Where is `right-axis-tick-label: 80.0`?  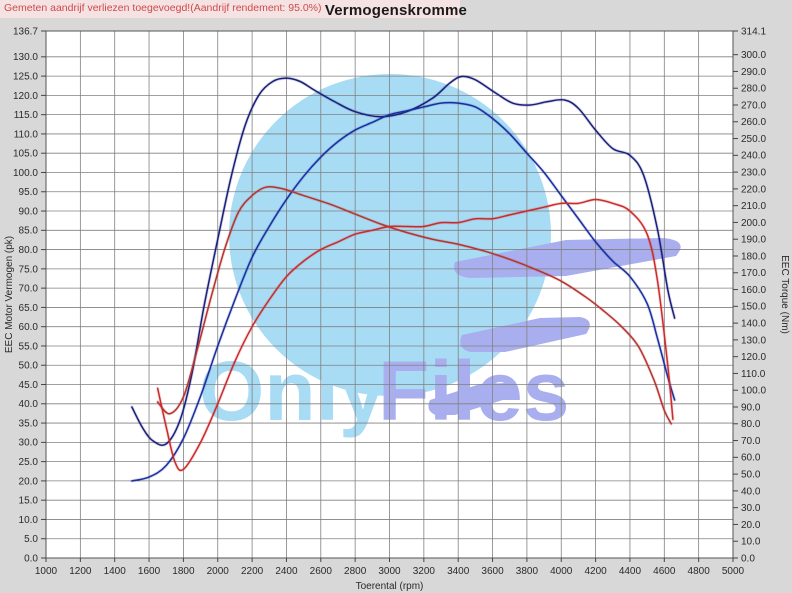
right-axis-tick-label: 80.0 is located at coordinates (751, 424).